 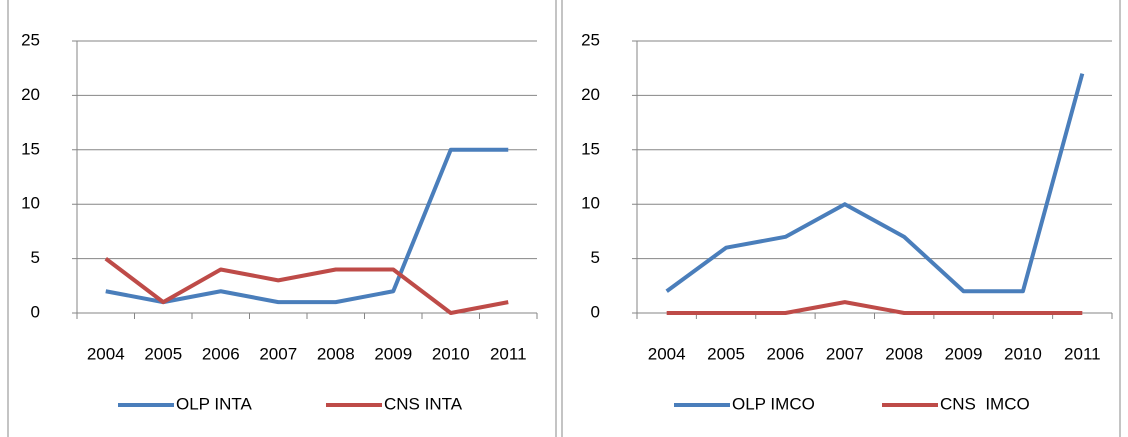 I want to click on legend-label: CNS IMCO, so click(x=985, y=403).